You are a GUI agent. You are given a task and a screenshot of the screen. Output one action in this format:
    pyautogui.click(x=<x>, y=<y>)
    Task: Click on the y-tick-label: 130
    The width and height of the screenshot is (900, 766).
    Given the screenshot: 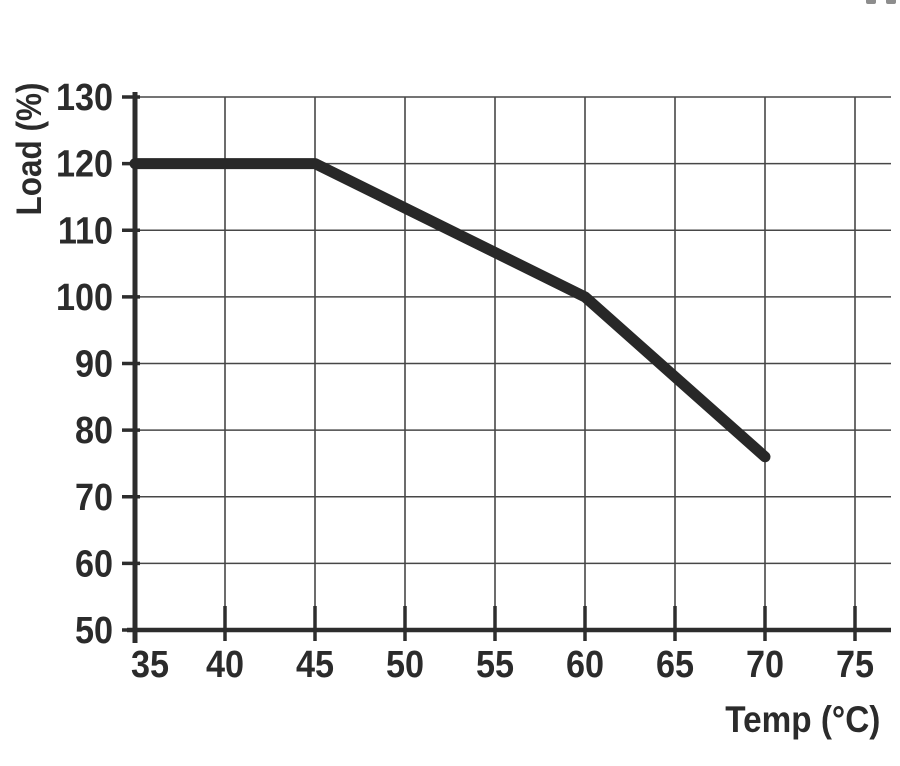 What is the action you would take?
    pyautogui.click(x=84, y=96)
    